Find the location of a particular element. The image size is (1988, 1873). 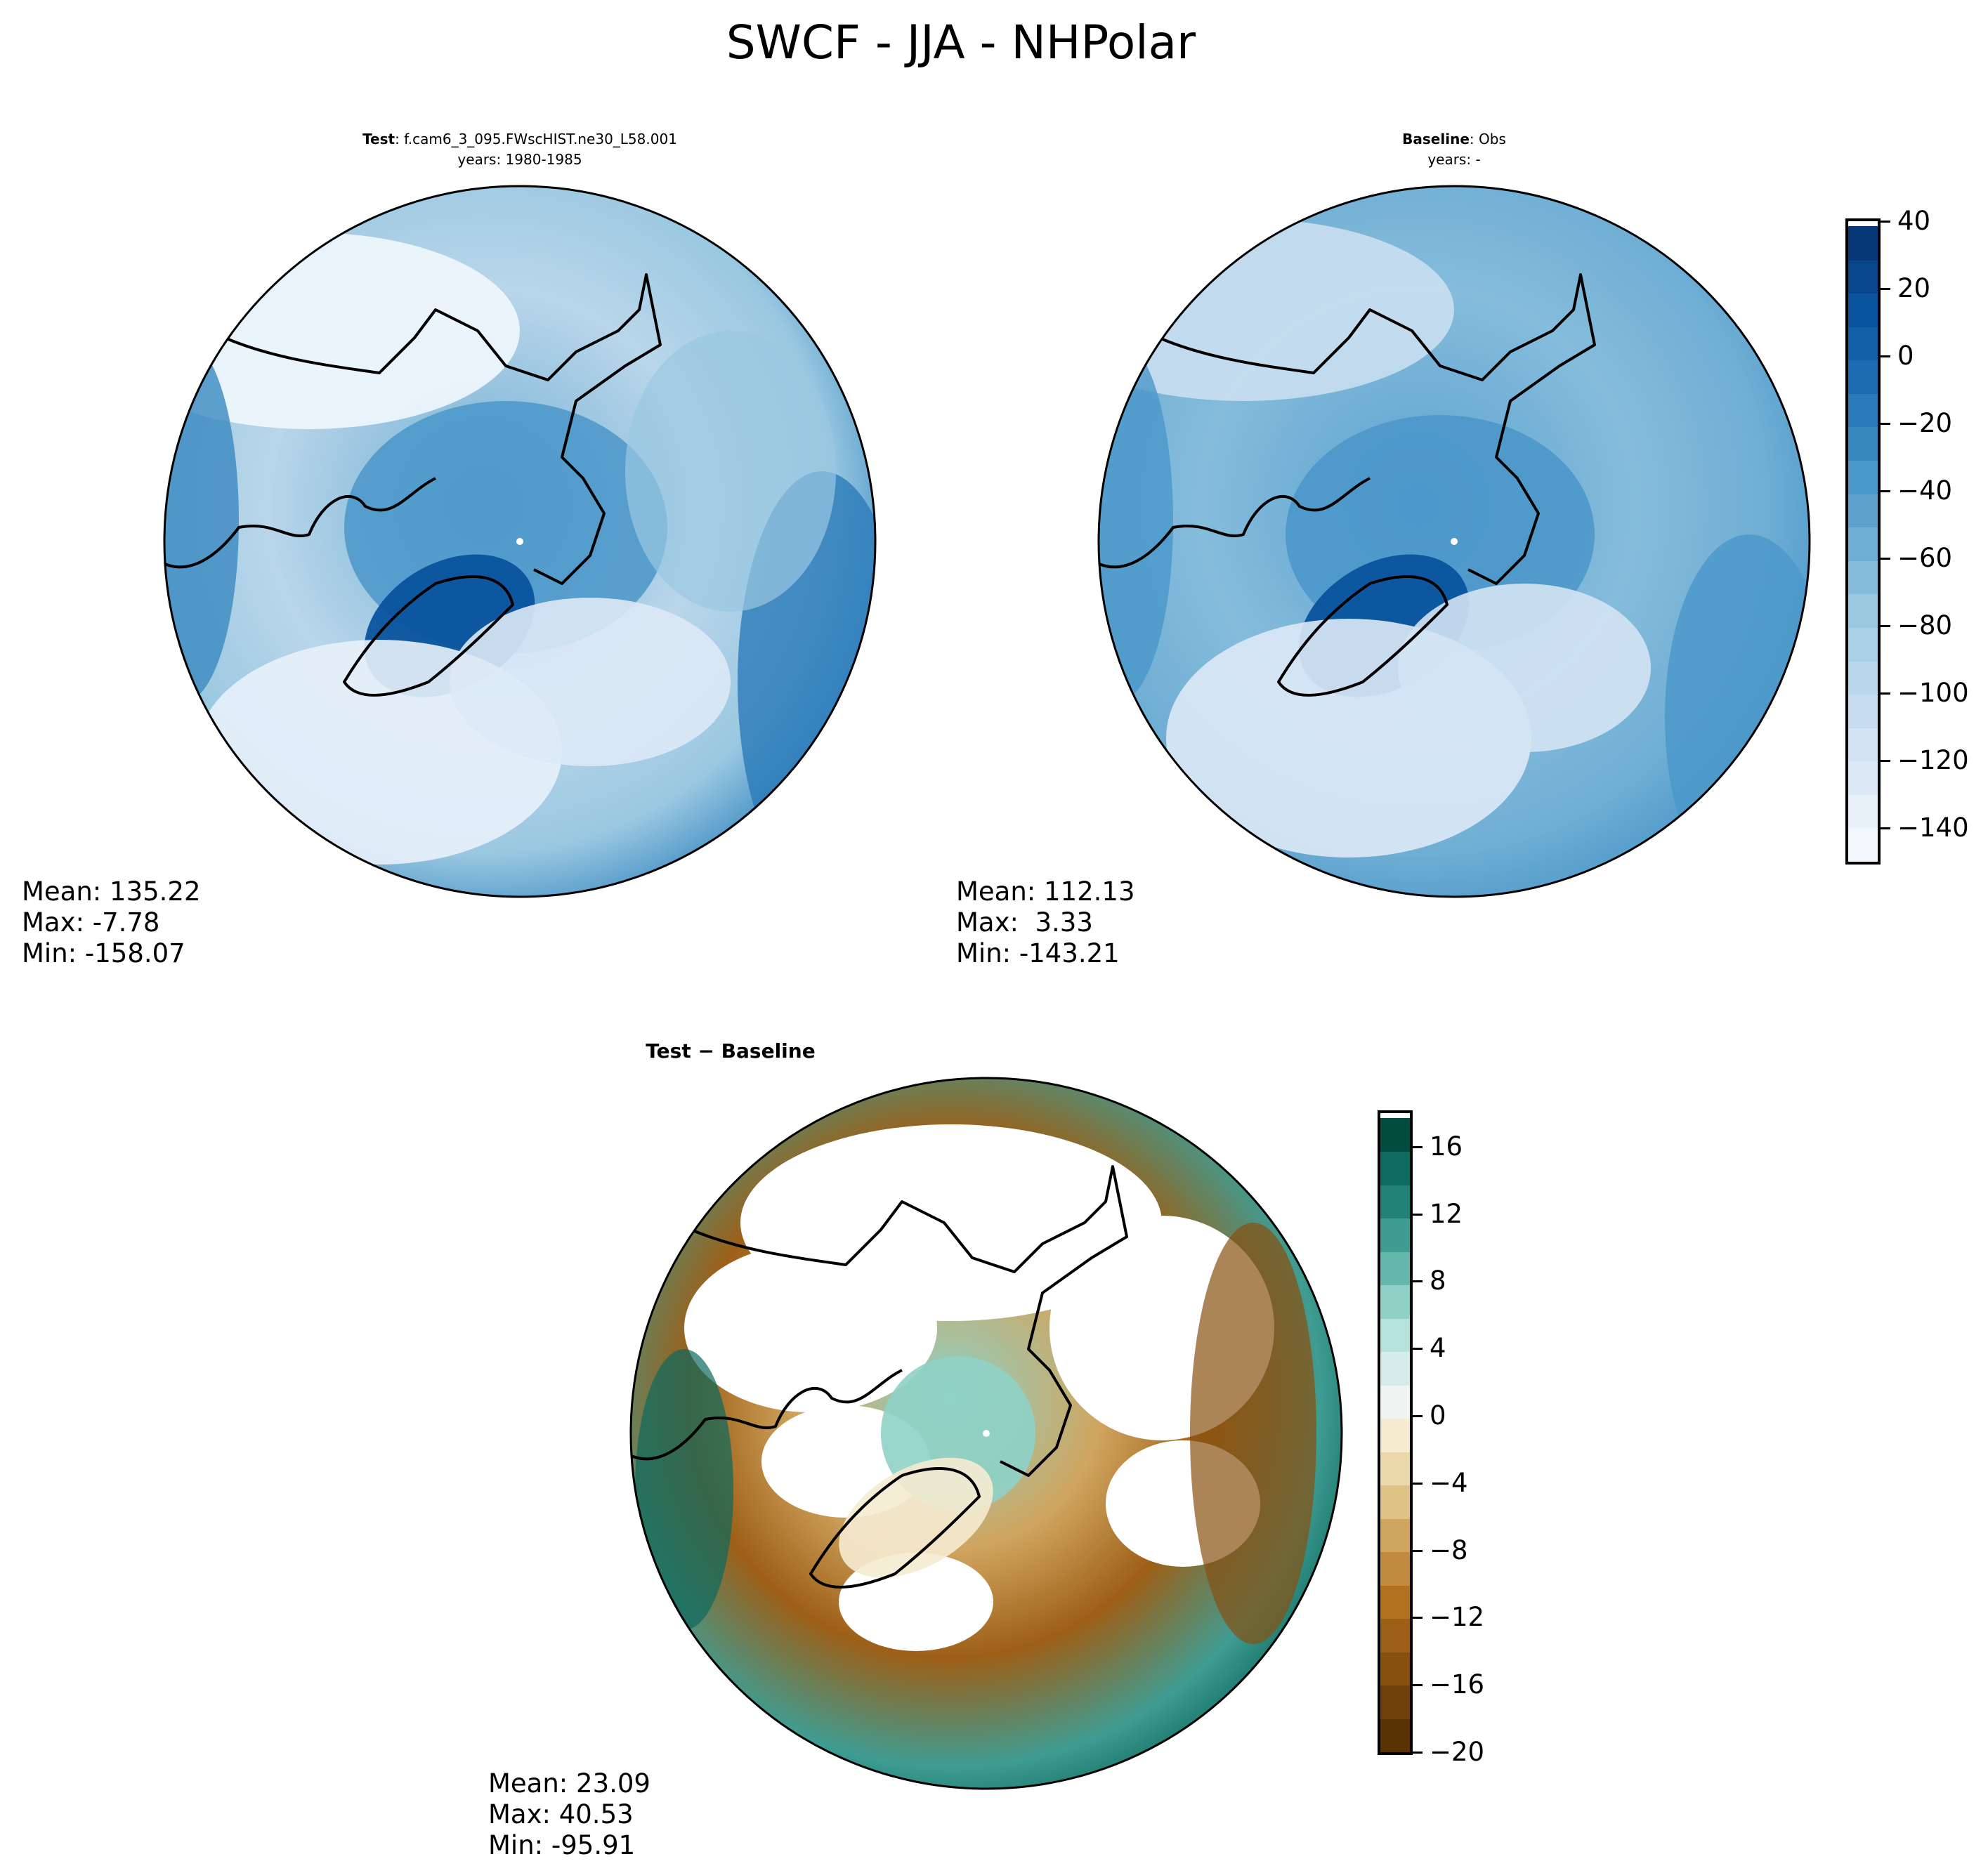

diff-mean: Mean: 23.09 is located at coordinates (569, 1783).